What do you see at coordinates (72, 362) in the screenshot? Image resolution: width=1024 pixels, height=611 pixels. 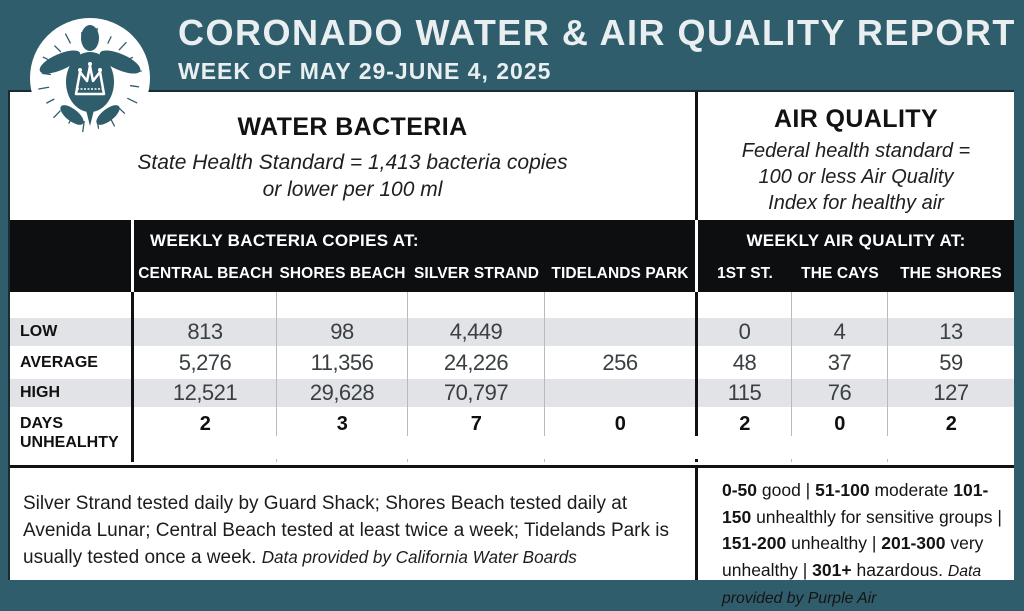 I see `row-label-average: AVERAGE` at bounding box center [72, 362].